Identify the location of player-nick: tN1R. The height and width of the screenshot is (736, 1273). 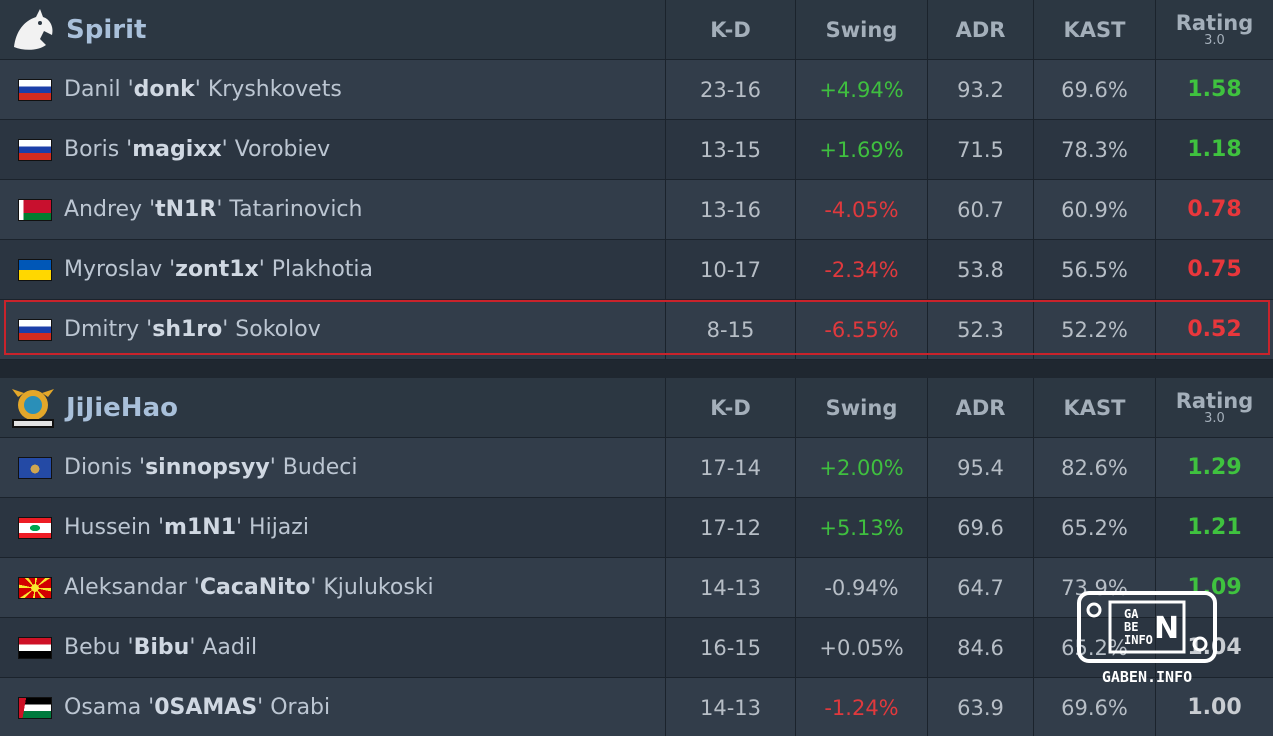
(186, 209).